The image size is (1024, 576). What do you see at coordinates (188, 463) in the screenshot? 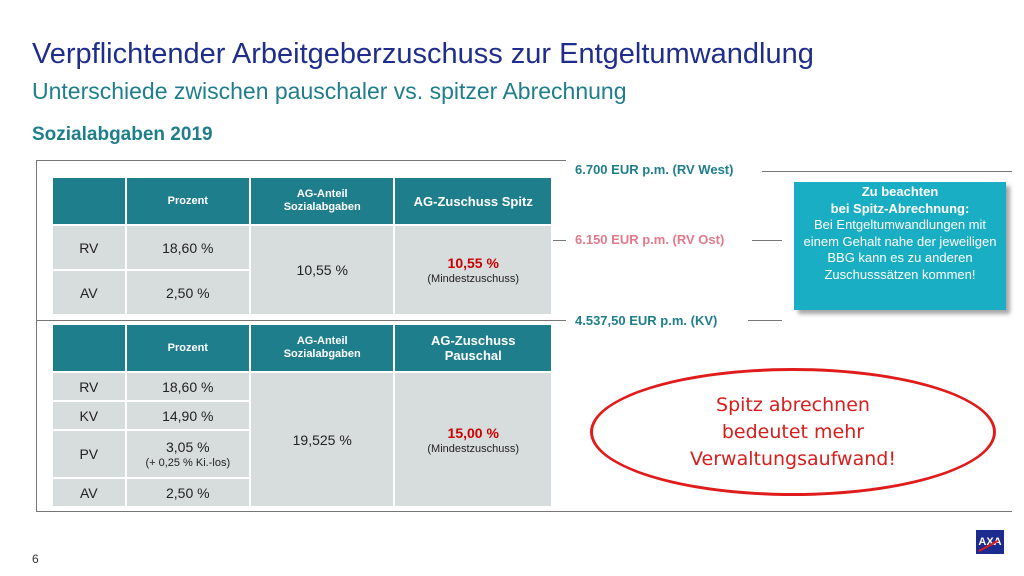
I see `table-pauschal-row-value-sub: (+ 0,25 % Ki.-los)` at bounding box center [188, 463].